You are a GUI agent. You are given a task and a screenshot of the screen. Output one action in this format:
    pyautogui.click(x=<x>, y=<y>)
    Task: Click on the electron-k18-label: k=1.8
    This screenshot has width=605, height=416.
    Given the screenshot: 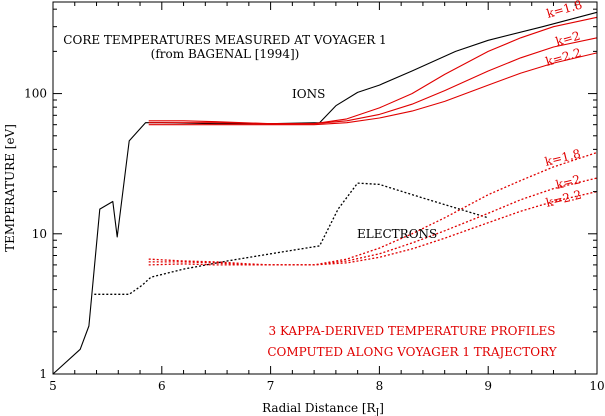 What is the action you would take?
    pyautogui.click(x=562, y=158)
    